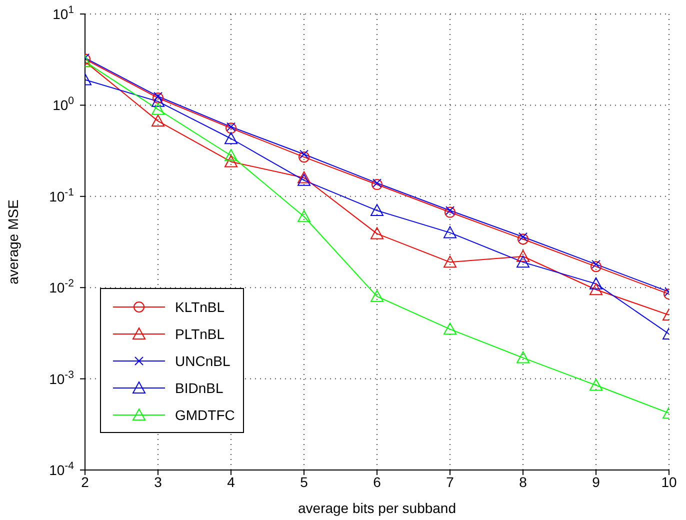 The height and width of the screenshot is (520, 686). Describe the element at coordinates (158, 482) in the screenshot. I see `x-tick-label: 3` at that location.